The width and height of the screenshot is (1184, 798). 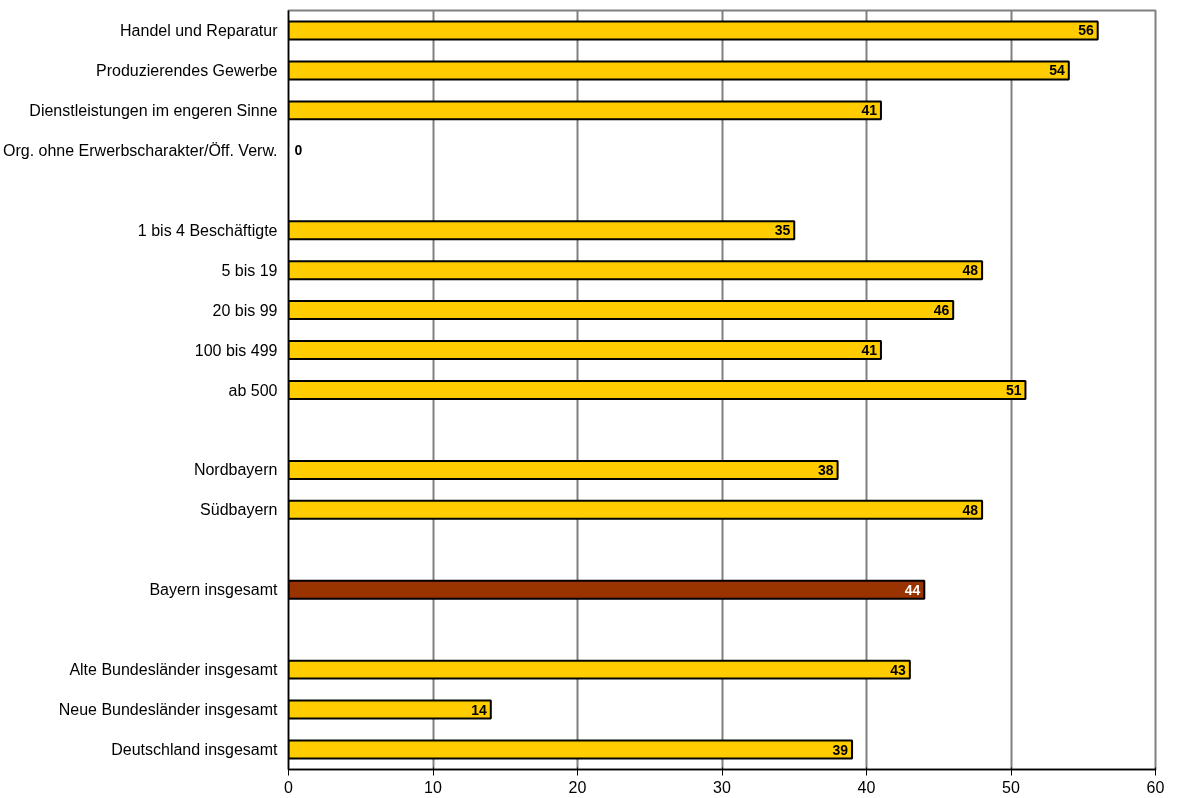 What do you see at coordinates (168, 710) in the screenshot?
I see `y-tick-label: Neue Bundesländer insgesamt` at bounding box center [168, 710].